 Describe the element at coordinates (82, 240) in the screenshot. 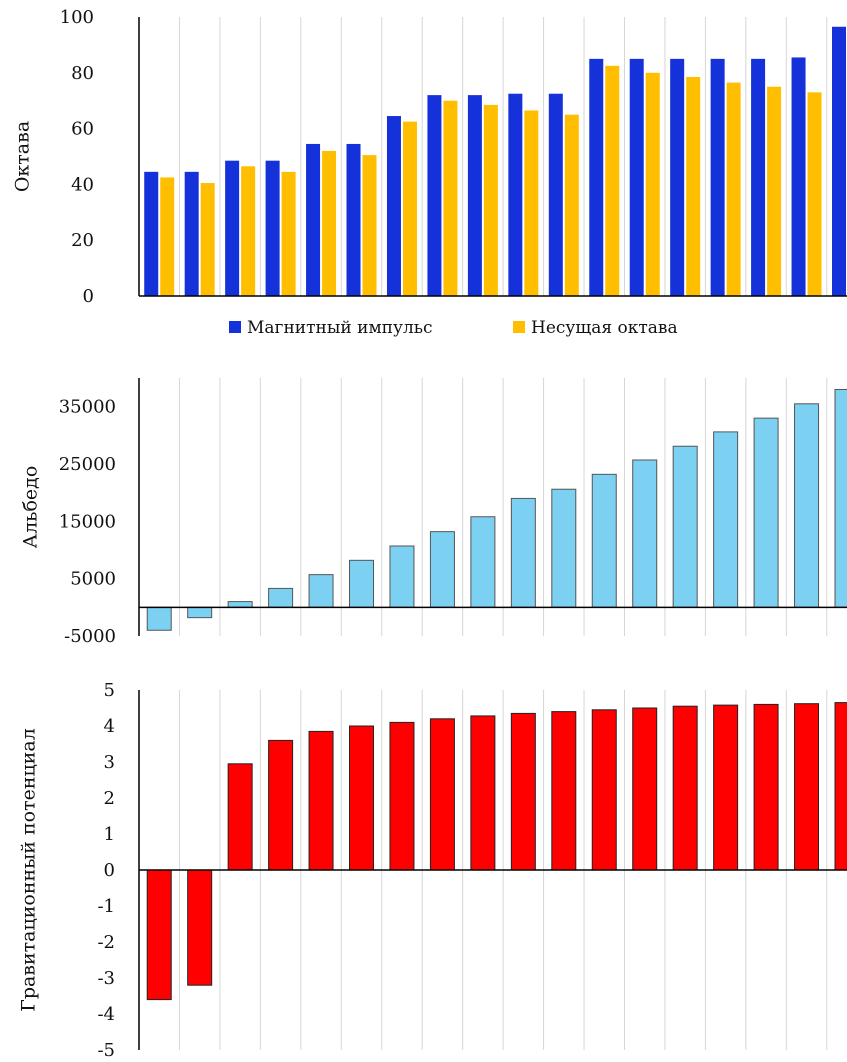

I see `y-tick-label: 20` at that location.